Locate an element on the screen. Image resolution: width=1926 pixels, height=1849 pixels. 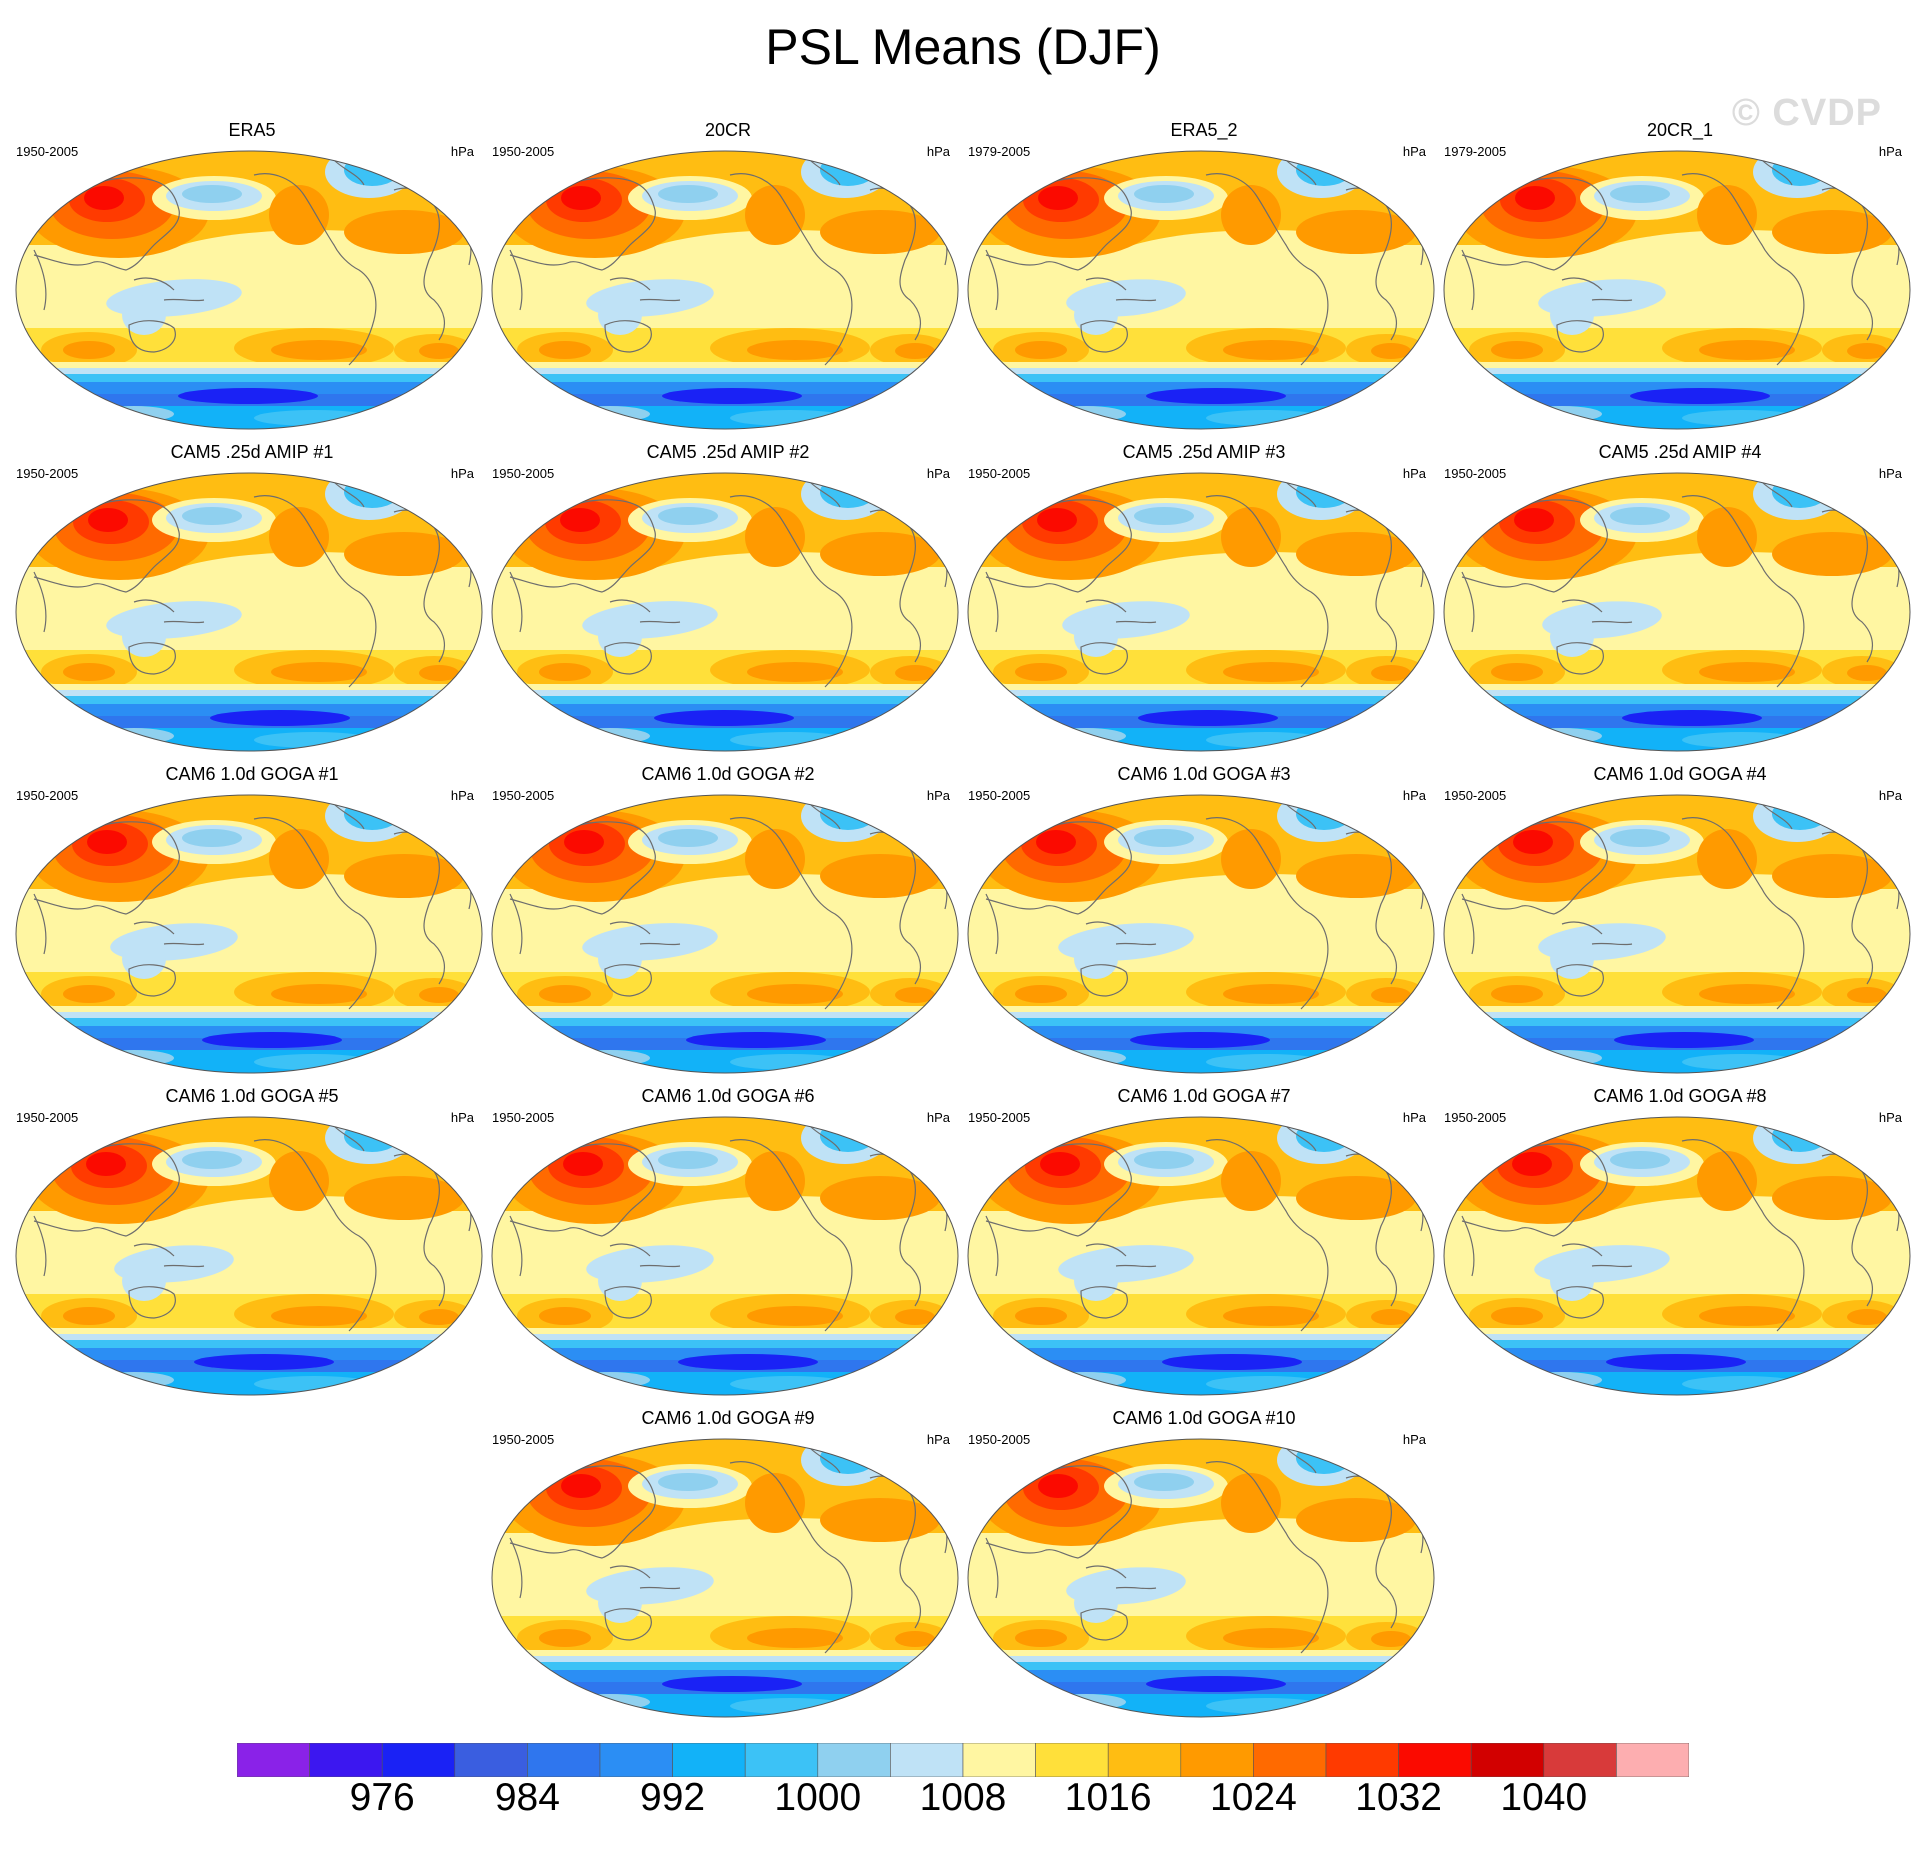
cvdp-watermark: © CVDP is located at coordinates (1806, 113).